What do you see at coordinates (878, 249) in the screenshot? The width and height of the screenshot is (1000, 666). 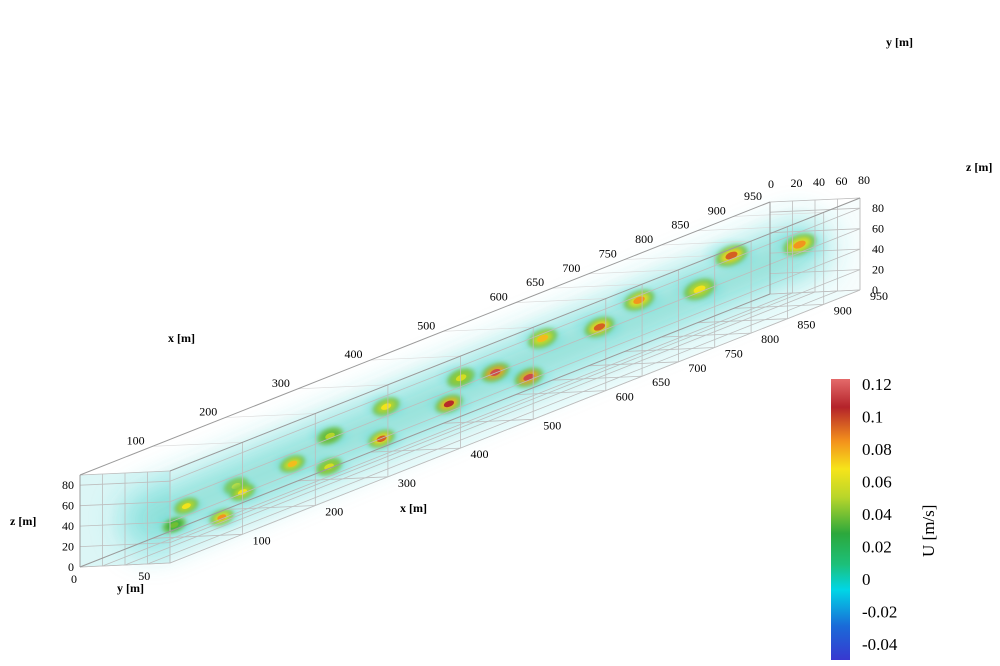 I see `z-tick-far-40: 40` at bounding box center [878, 249].